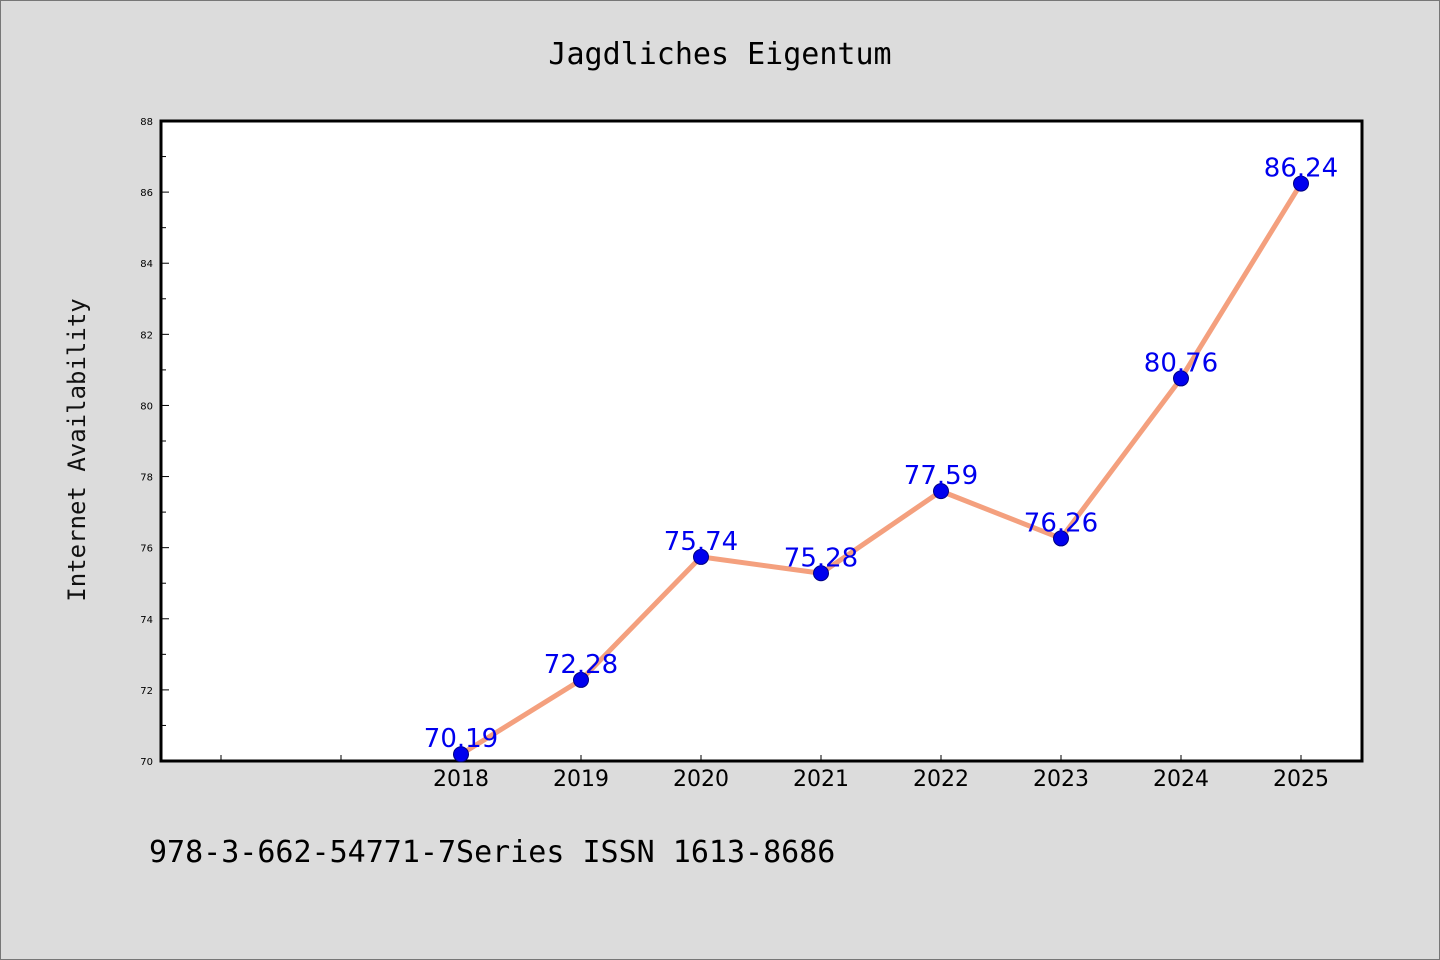 This screenshot has height=960, width=1440. I want to click on data-label: 72.28, so click(581, 665).